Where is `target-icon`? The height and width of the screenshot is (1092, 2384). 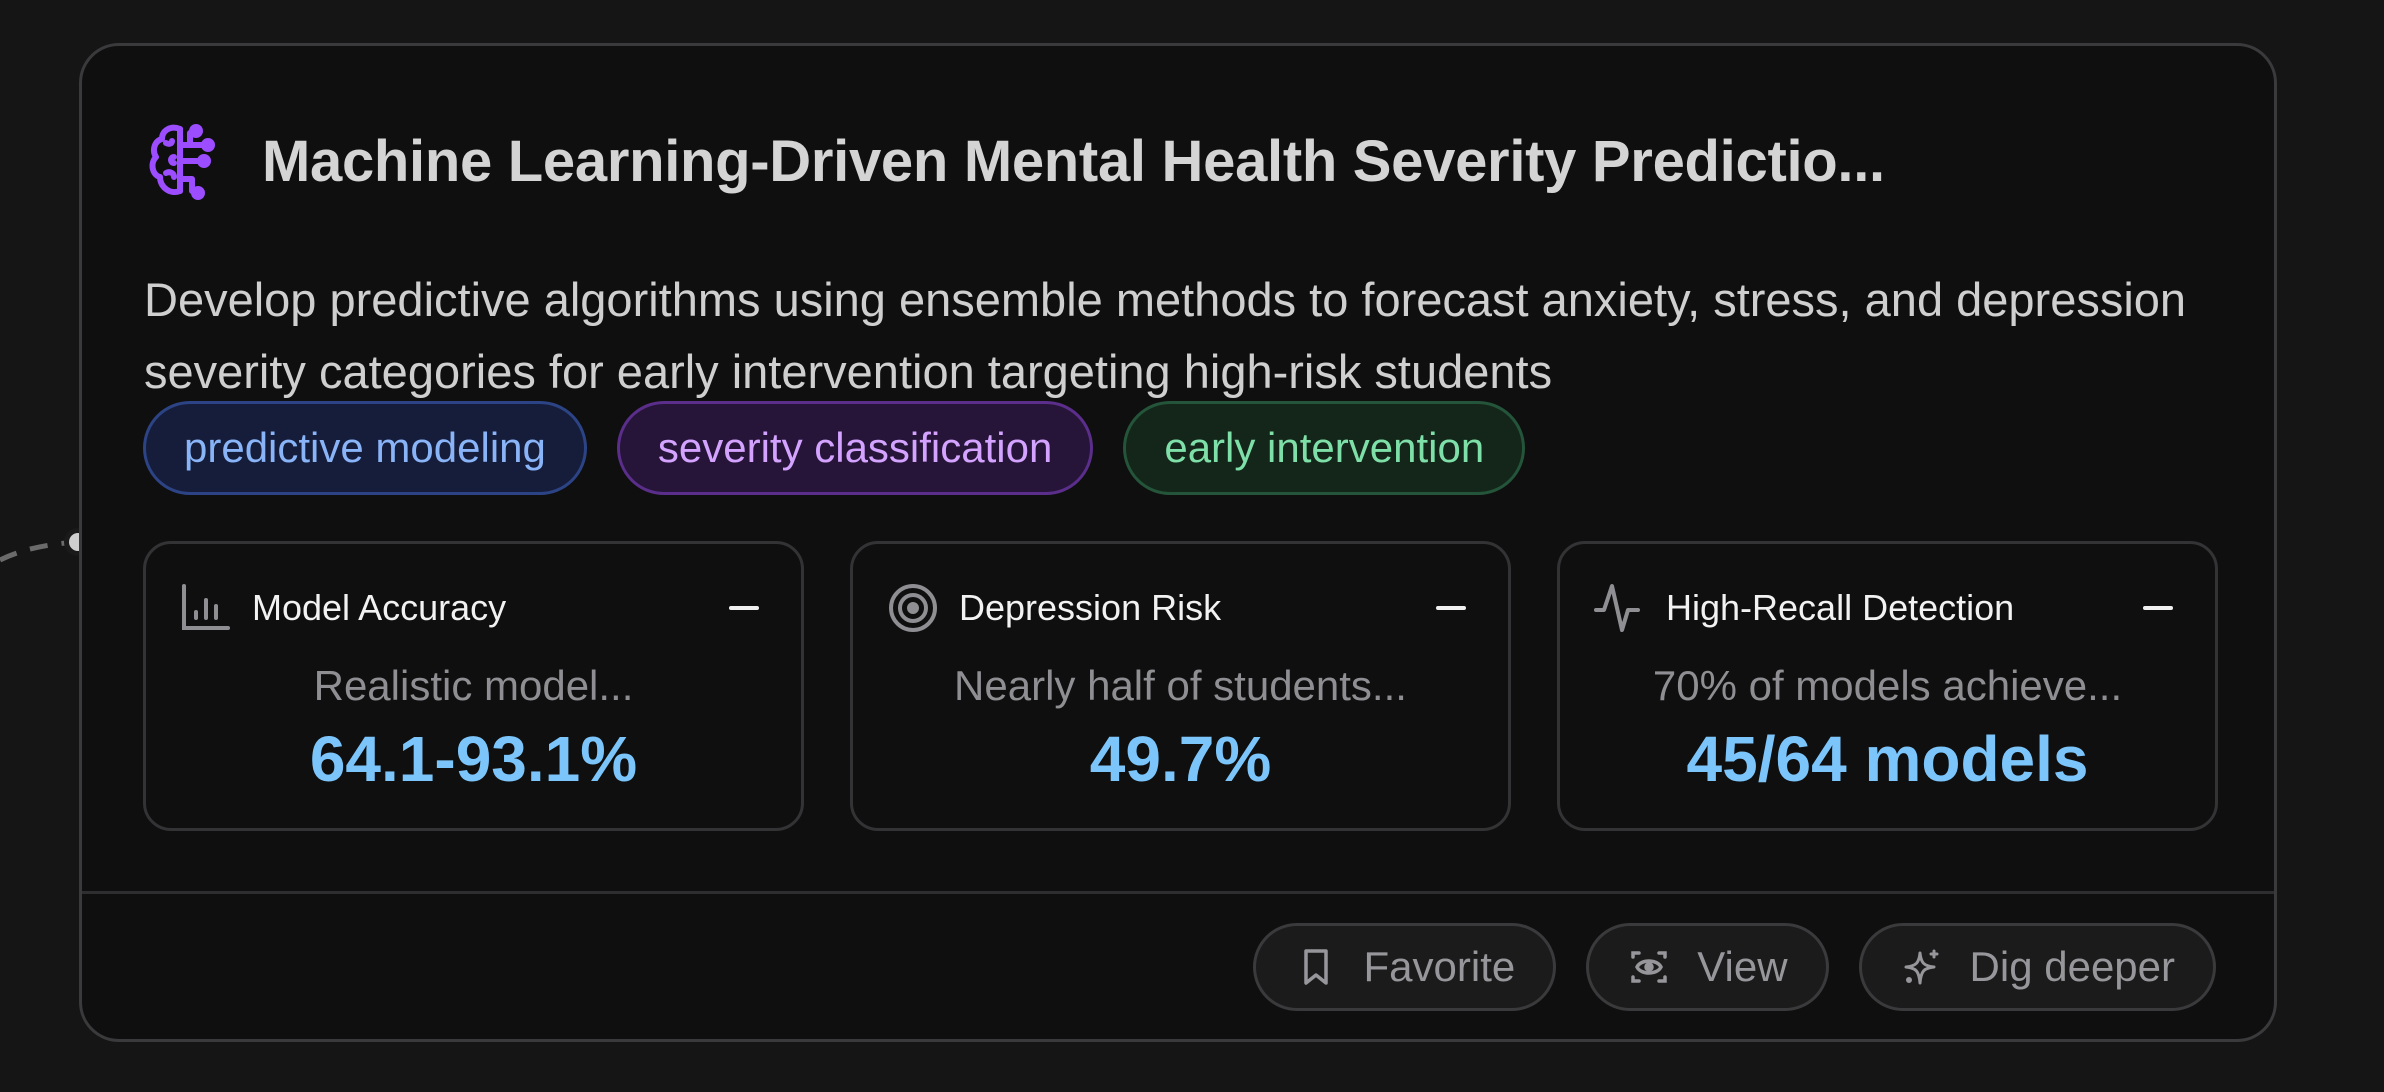
target-icon is located at coordinates (913, 608).